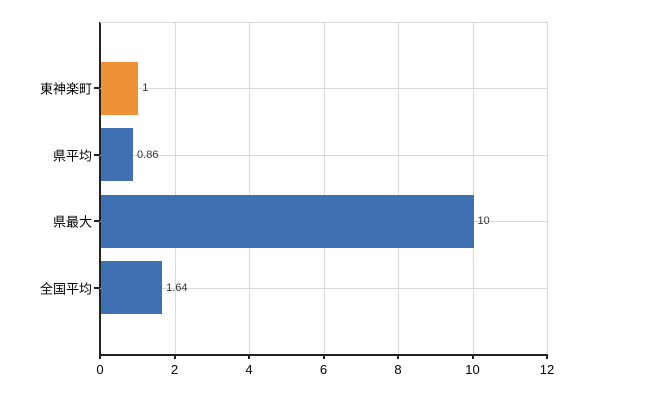  Describe the element at coordinates (323, 369) in the screenshot. I see `x-axis-tick-label: 6` at that location.